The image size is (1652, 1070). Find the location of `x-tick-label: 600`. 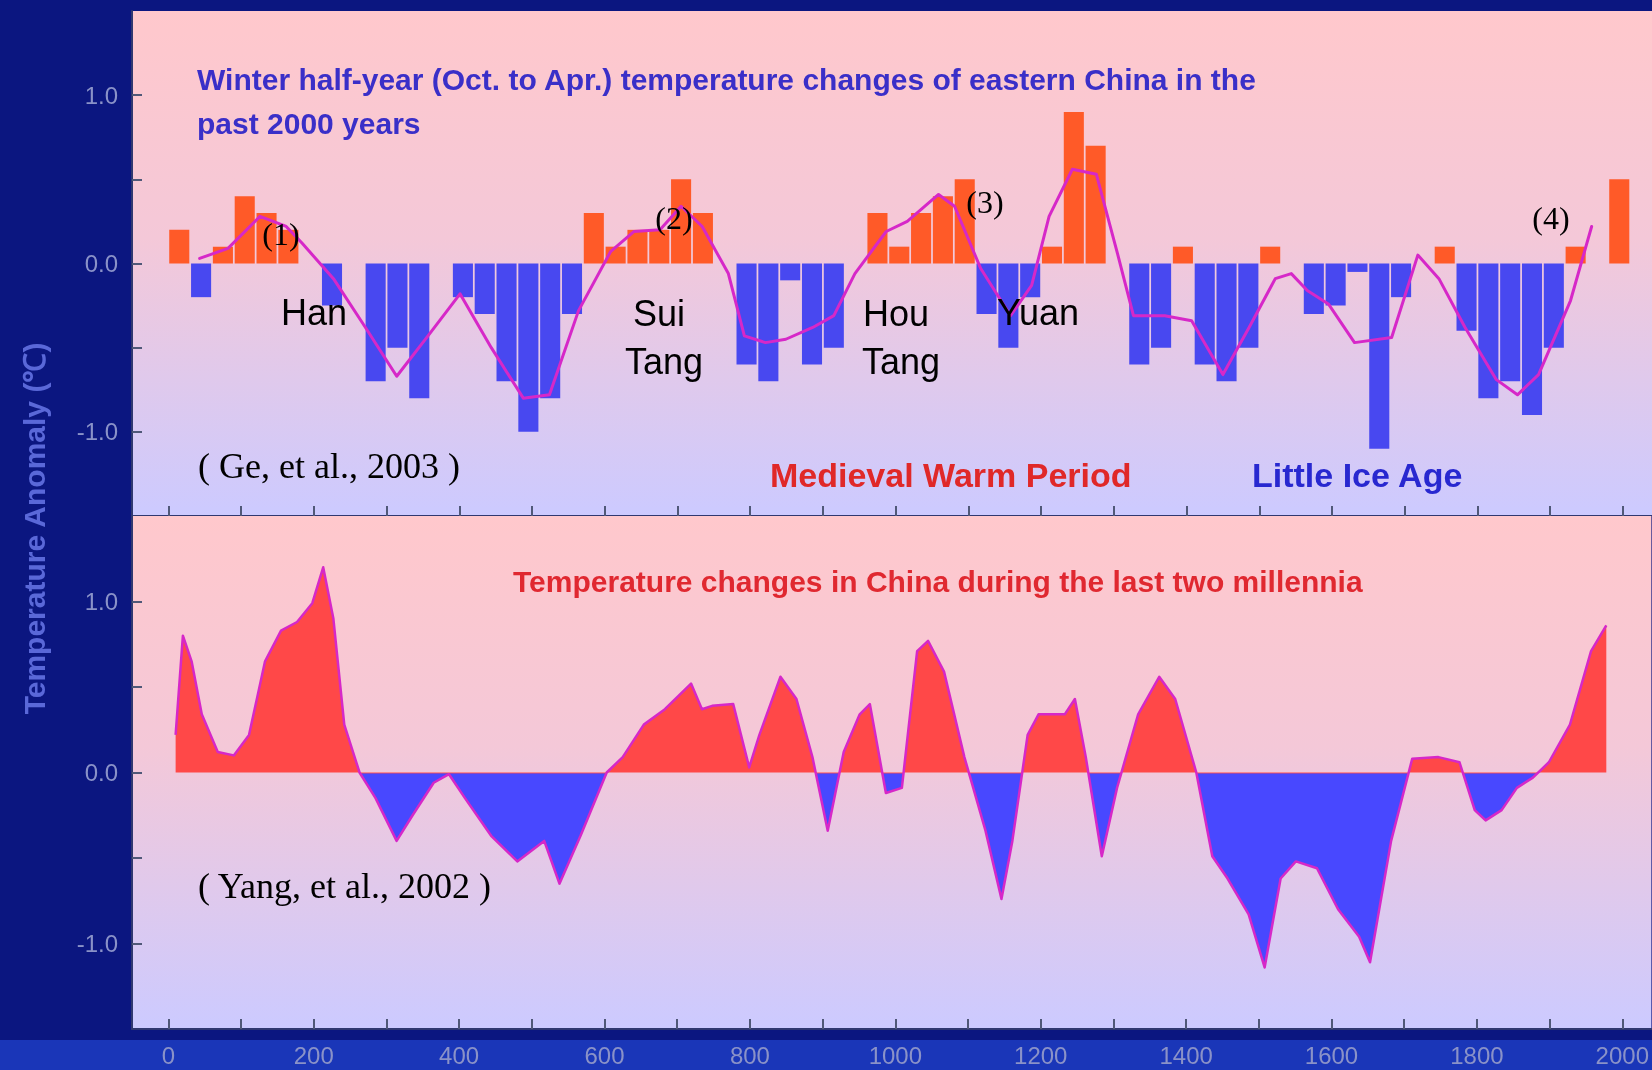

x-tick-label: 600 is located at coordinates (604, 1055).